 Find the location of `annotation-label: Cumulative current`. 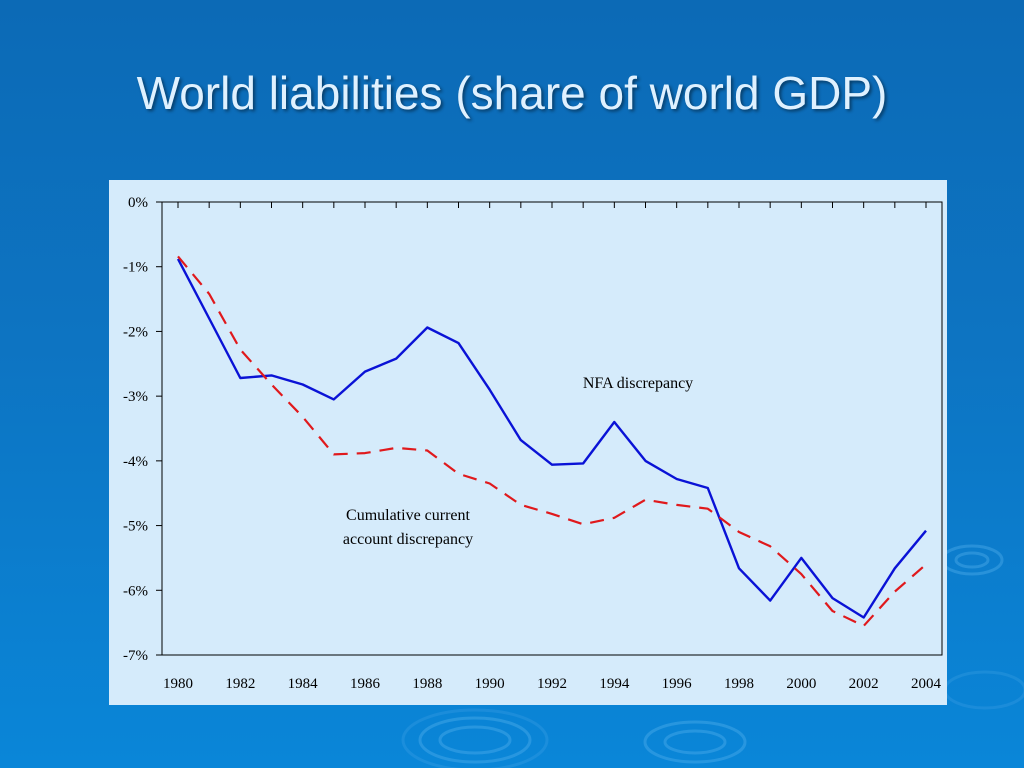

annotation-label: Cumulative current is located at coordinates (408, 515).